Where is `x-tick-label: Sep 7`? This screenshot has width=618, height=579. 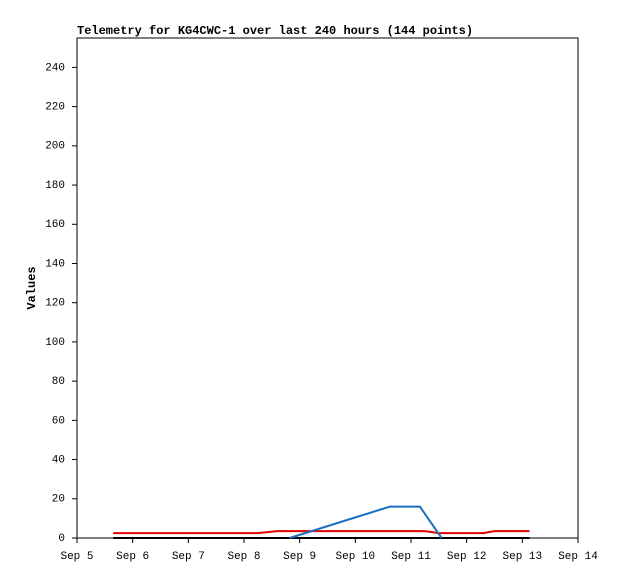
x-tick-label: Sep 7 is located at coordinates (188, 557).